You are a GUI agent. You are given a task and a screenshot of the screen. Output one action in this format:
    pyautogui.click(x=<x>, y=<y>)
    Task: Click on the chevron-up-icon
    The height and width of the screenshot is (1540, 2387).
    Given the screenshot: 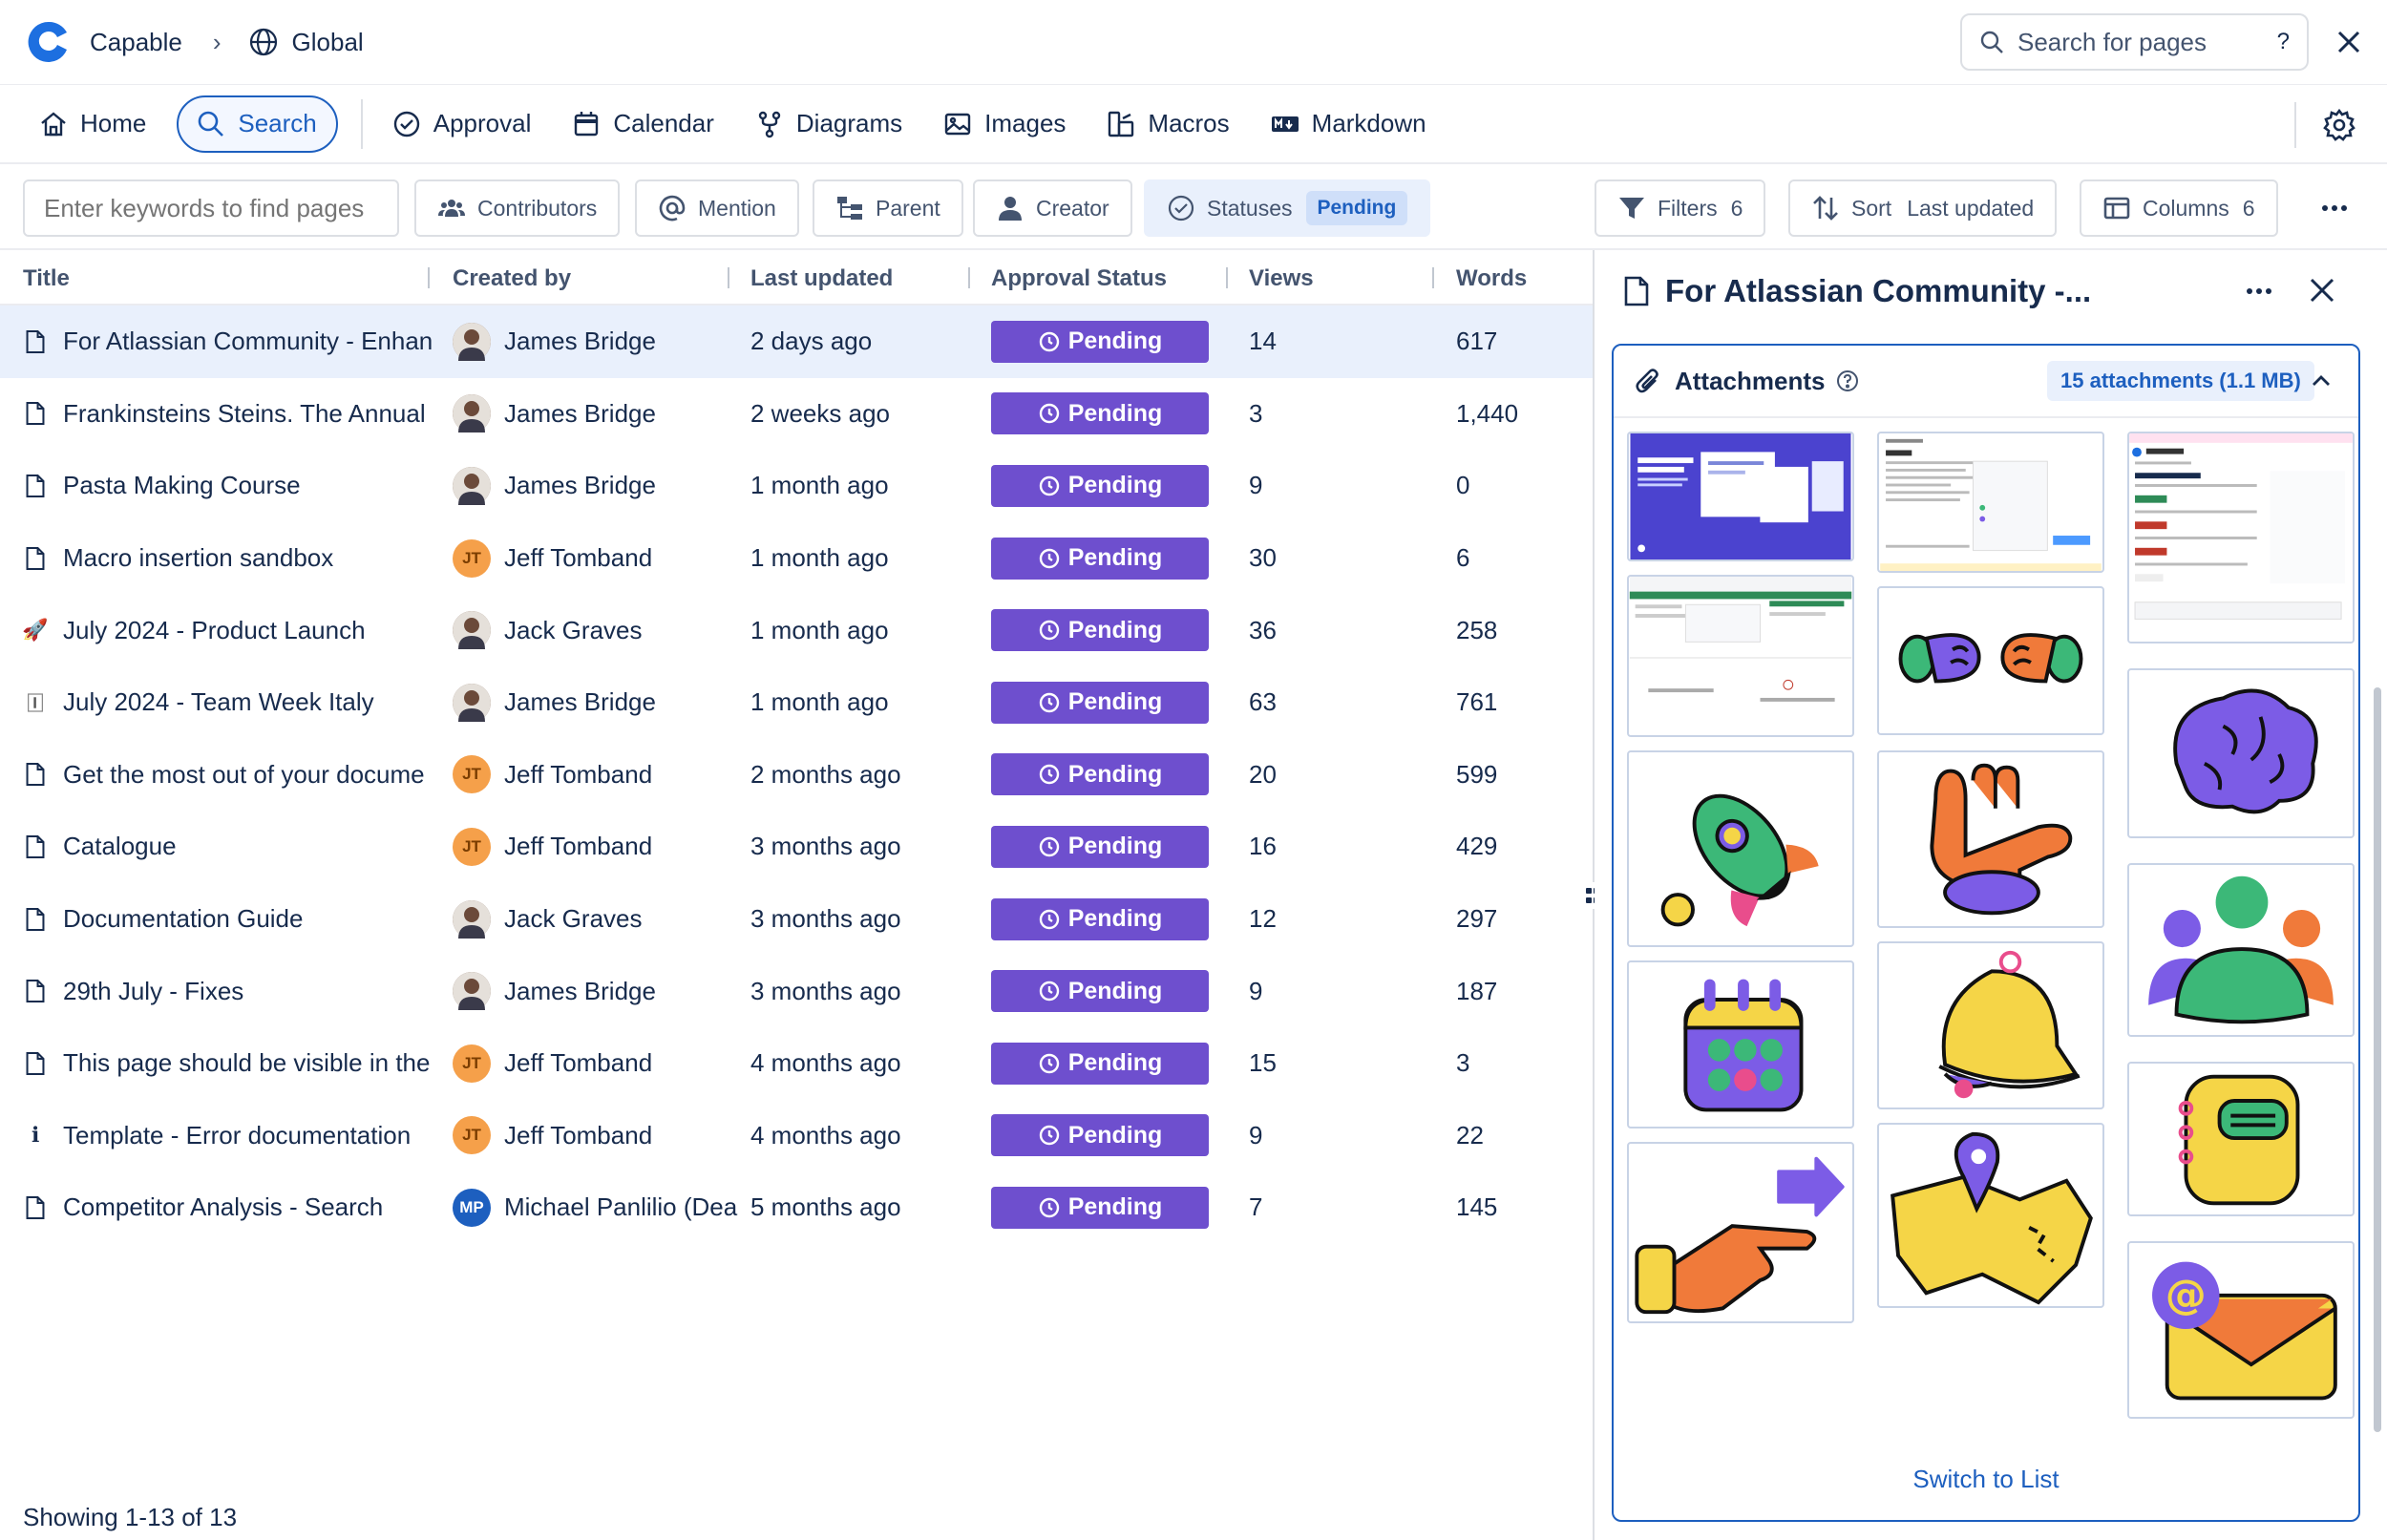 What is the action you would take?
    pyautogui.click(x=2321, y=381)
    